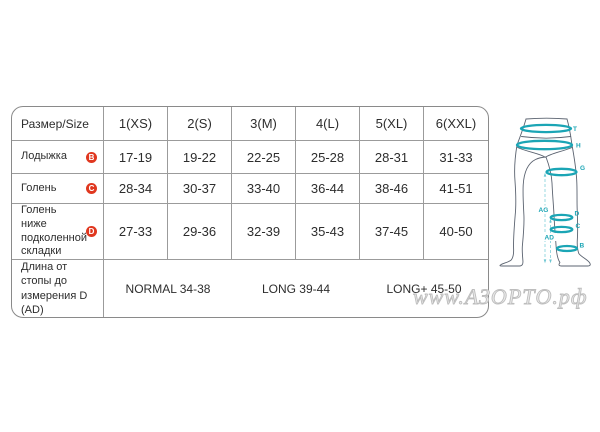 The height and width of the screenshot is (432, 600). What do you see at coordinates (328, 124) in the screenshot?
I see `header-size-4l: 4(L)` at bounding box center [328, 124].